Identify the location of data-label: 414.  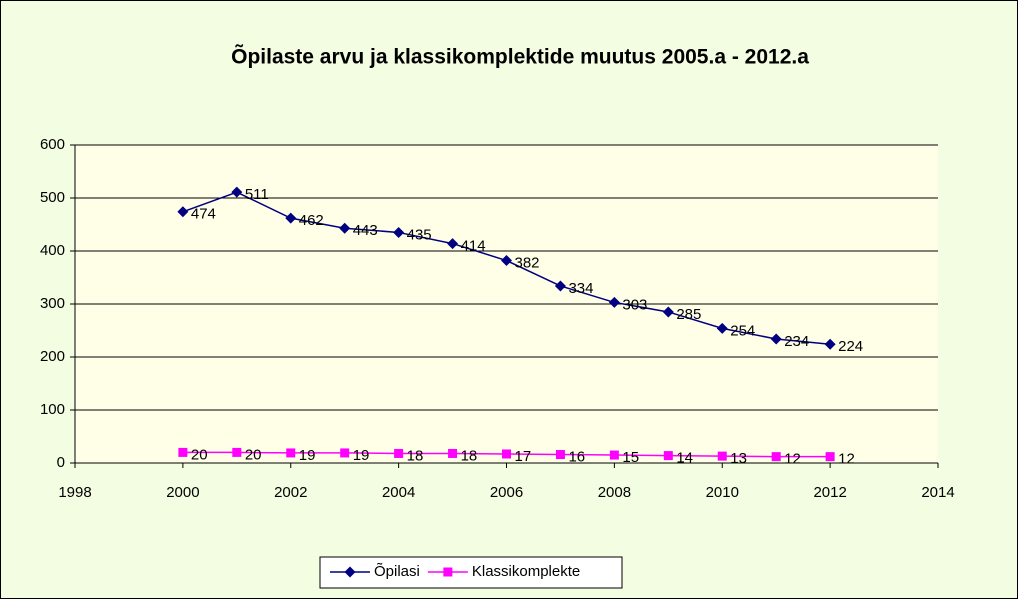
(473, 246).